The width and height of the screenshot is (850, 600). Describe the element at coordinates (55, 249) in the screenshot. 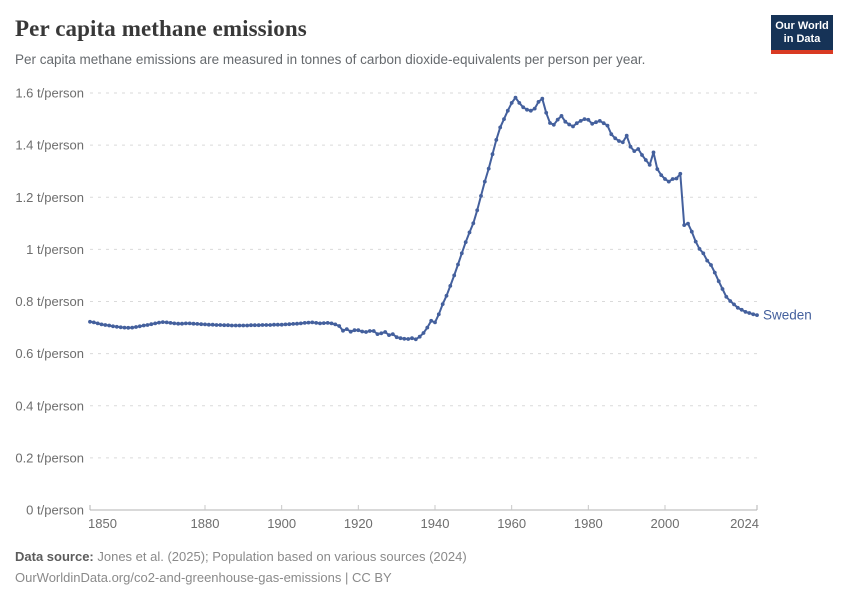

I see `y-tick-label: 1 t/person` at that location.